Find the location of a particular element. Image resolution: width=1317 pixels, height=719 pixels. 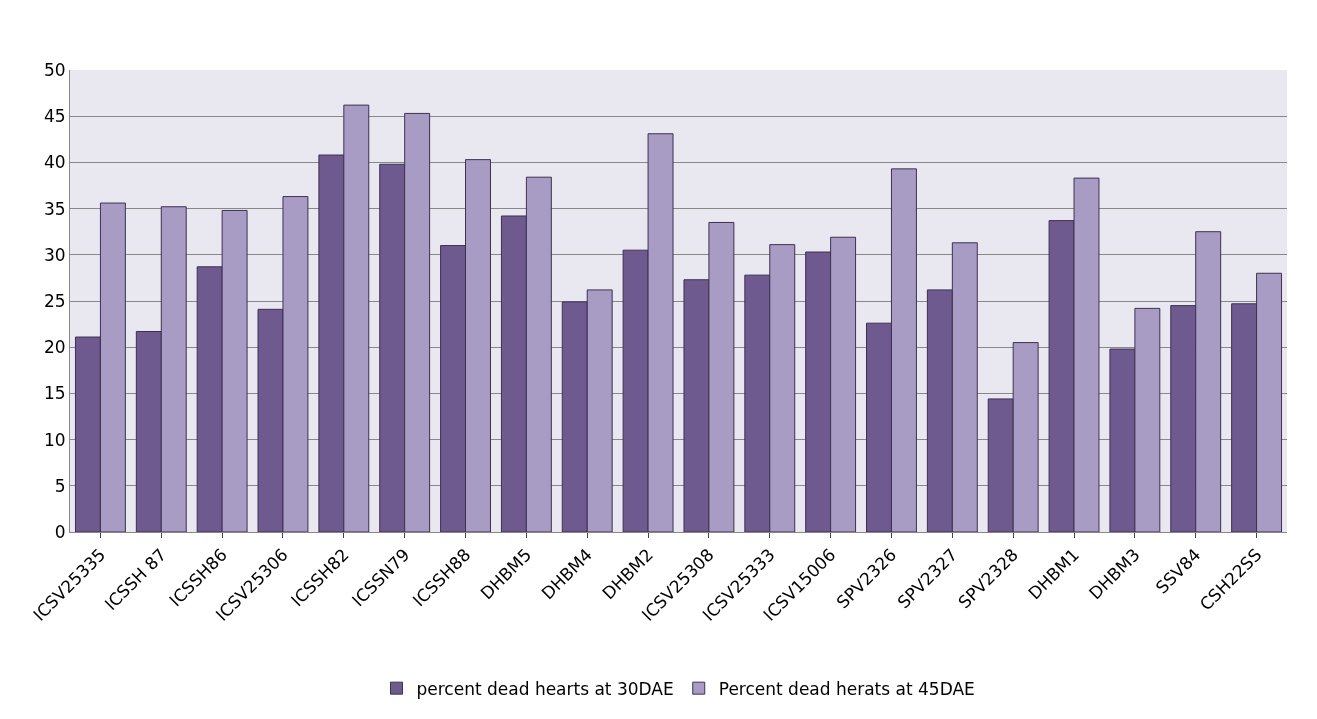

y-tick-label: 20 is located at coordinates (54, 347).